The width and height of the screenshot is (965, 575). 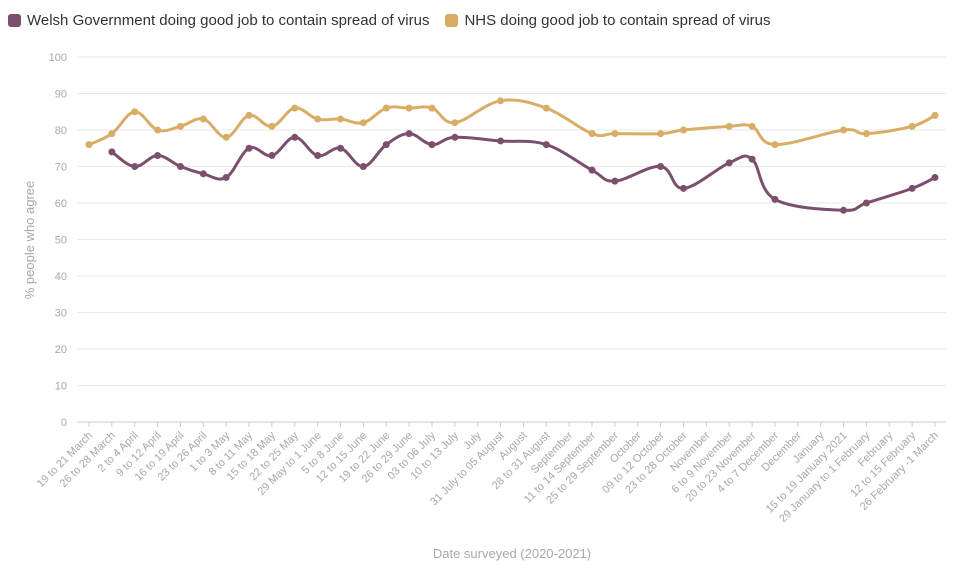 I want to click on y-tick-label: 80, so click(x=61, y=131).